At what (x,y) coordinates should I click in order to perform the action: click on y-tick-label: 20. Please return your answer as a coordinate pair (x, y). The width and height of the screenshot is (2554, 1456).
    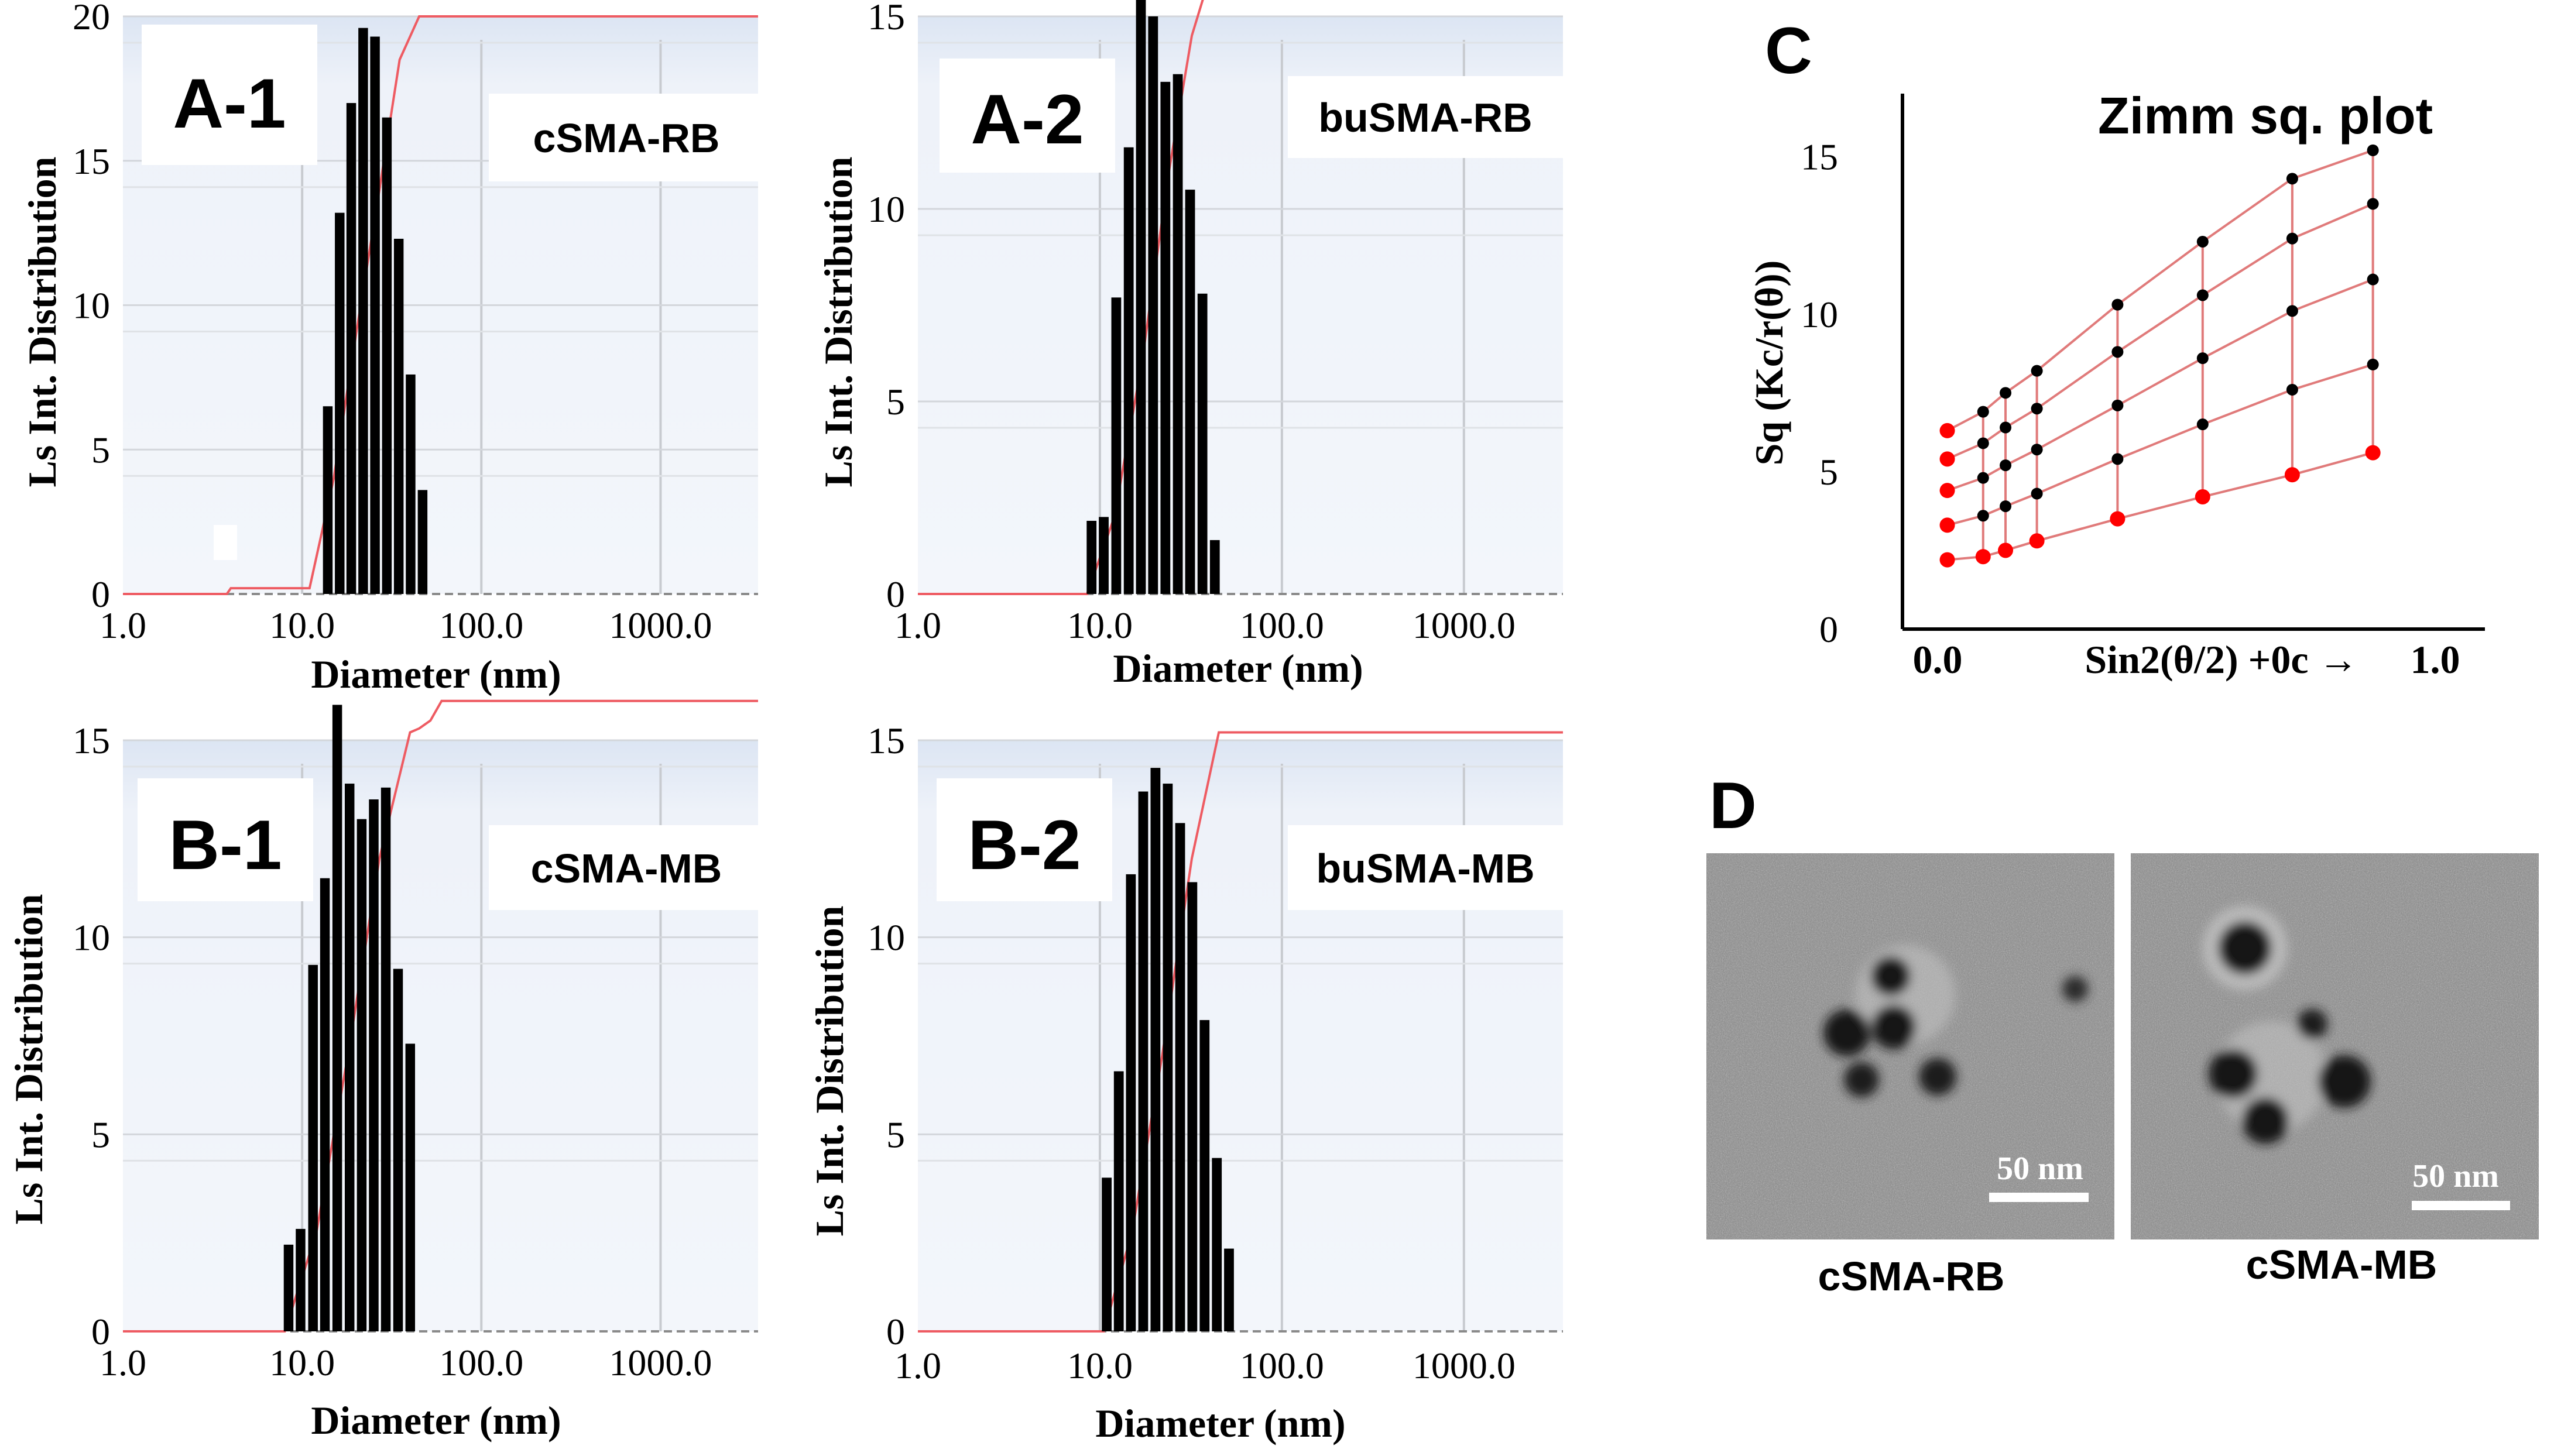
    Looking at the image, I should click on (91, 18).